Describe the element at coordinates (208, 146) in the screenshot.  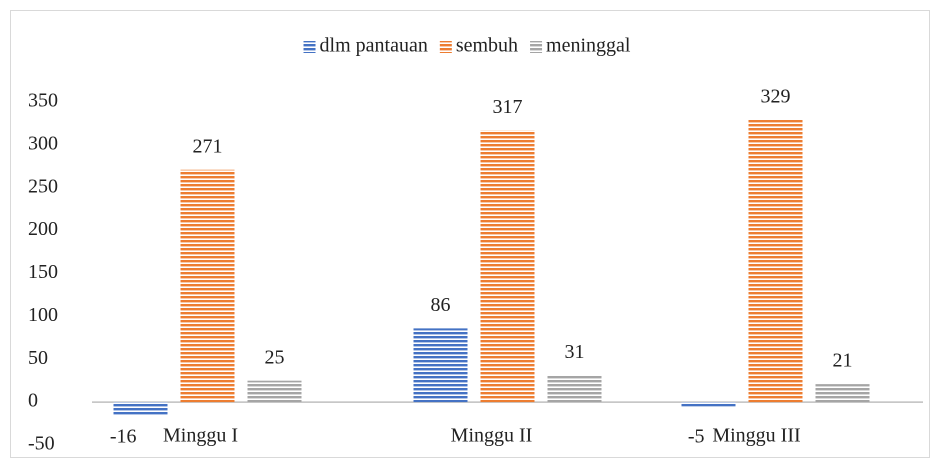
I see `data-label: 271` at that location.